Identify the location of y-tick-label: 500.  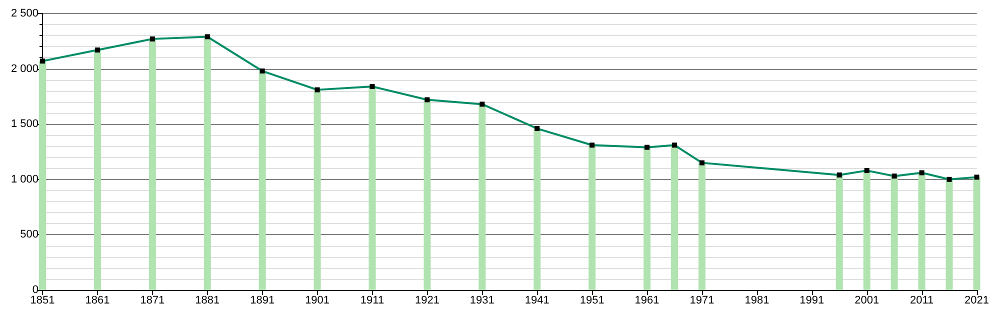
(29, 234).